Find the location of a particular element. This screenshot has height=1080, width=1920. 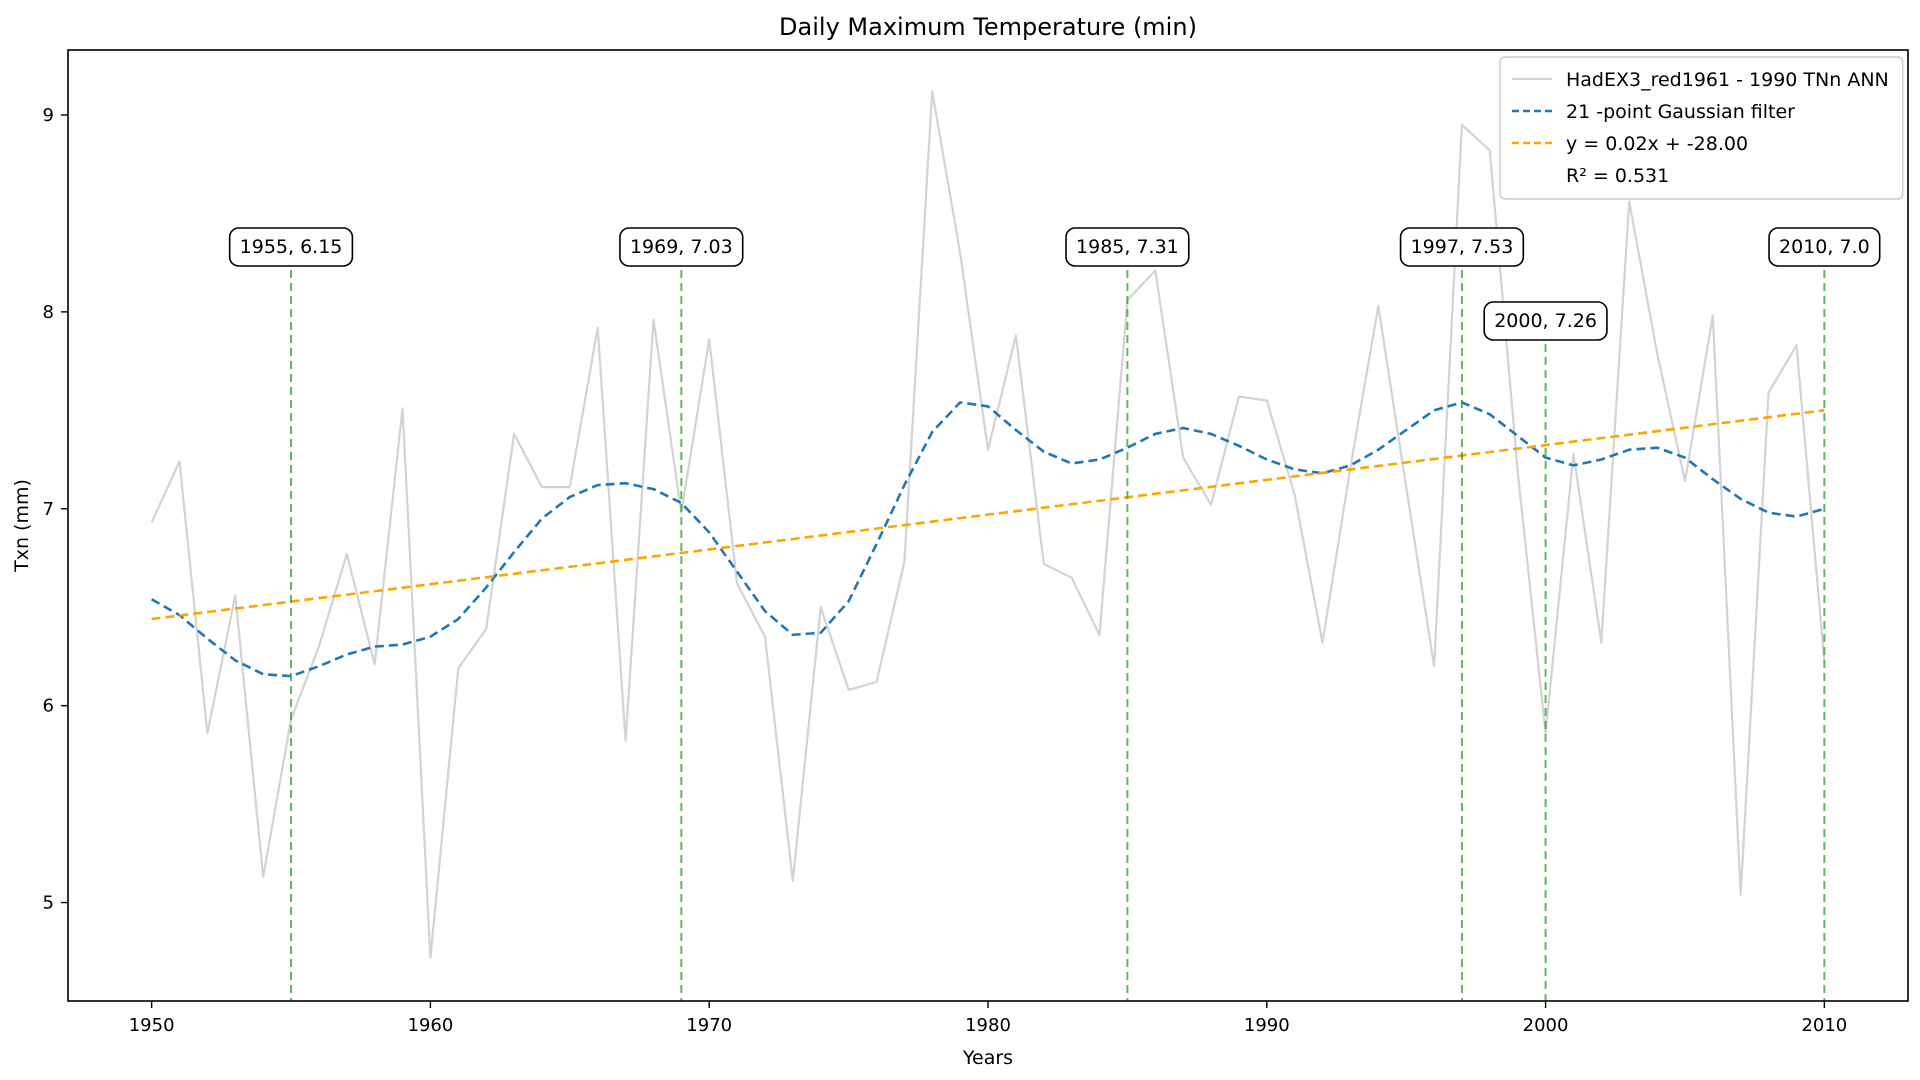

y-tick-label: 5 is located at coordinates (48, 903).